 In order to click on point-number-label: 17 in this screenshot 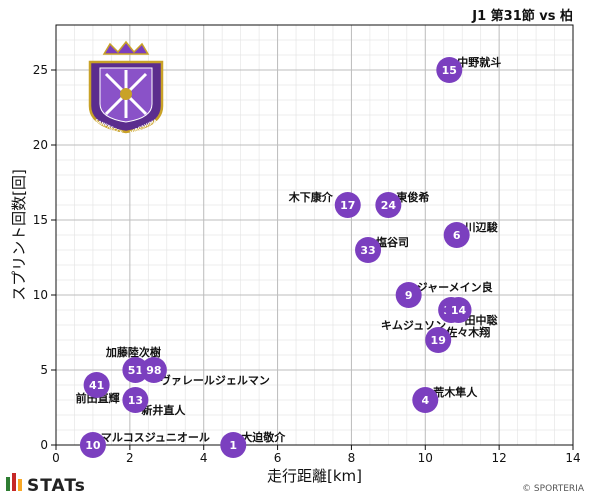, I will do `click(347, 205)`.